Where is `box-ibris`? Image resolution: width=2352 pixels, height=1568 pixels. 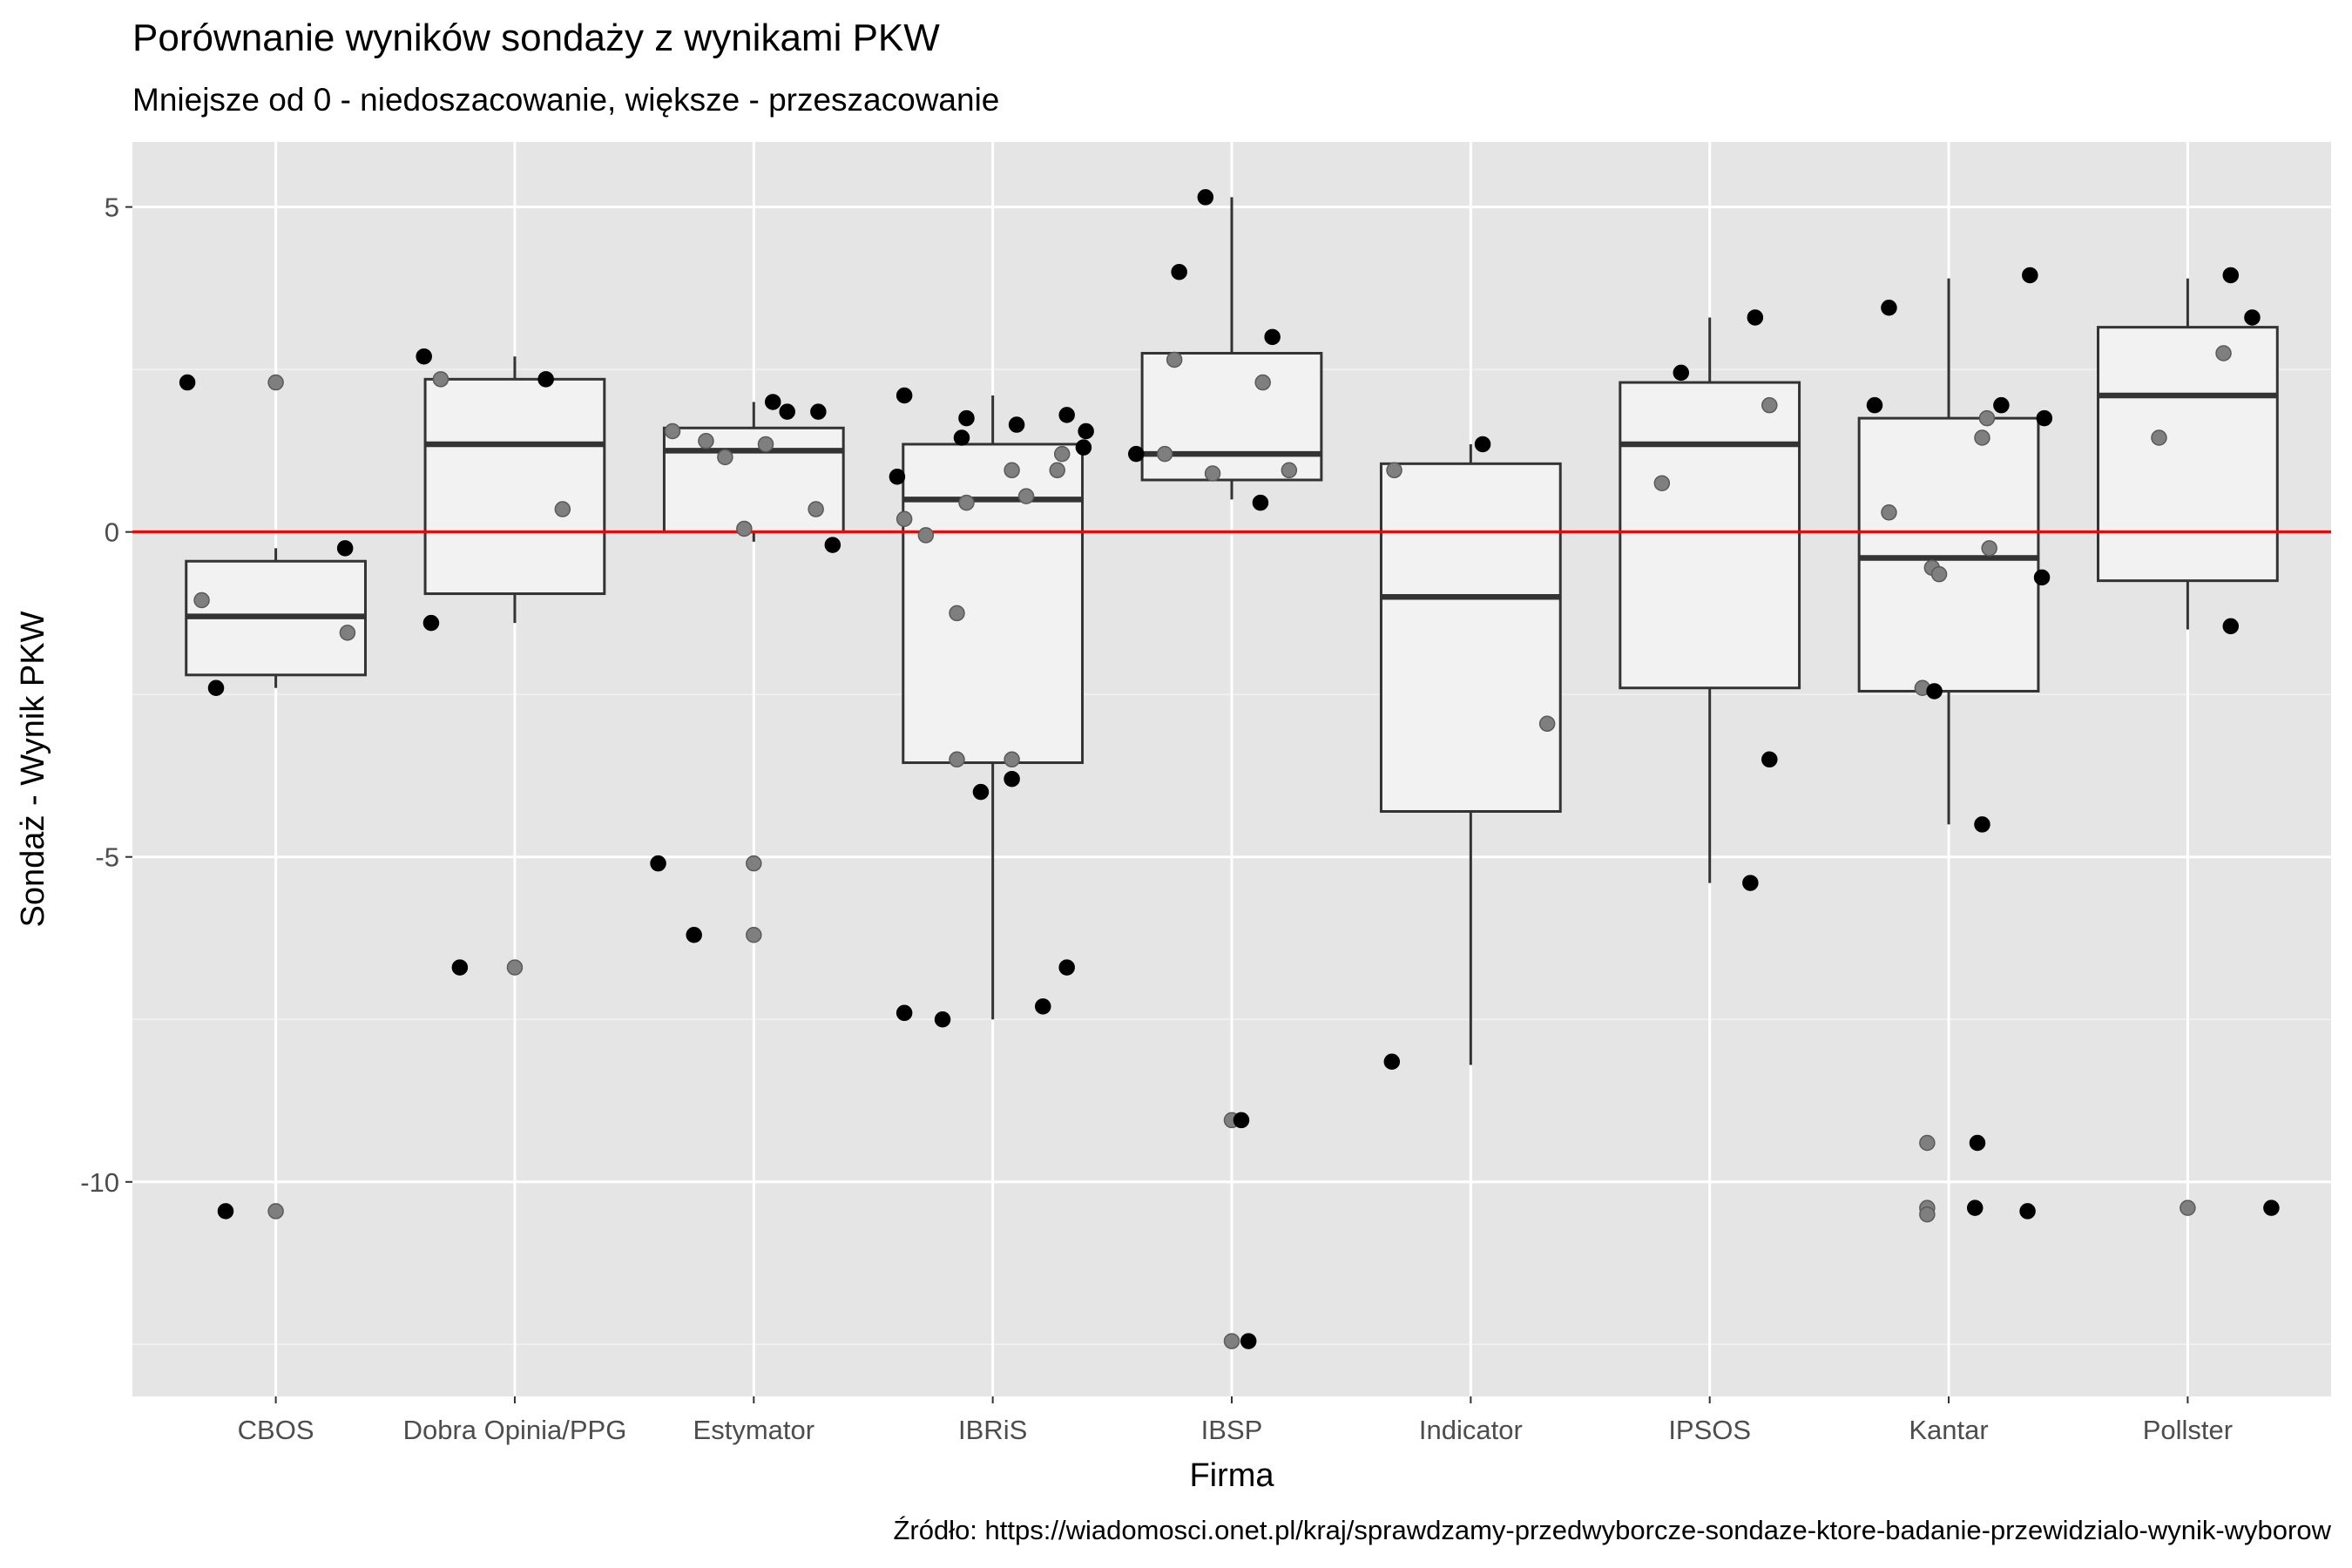 box-ibris is located at coordinates (994, 604).